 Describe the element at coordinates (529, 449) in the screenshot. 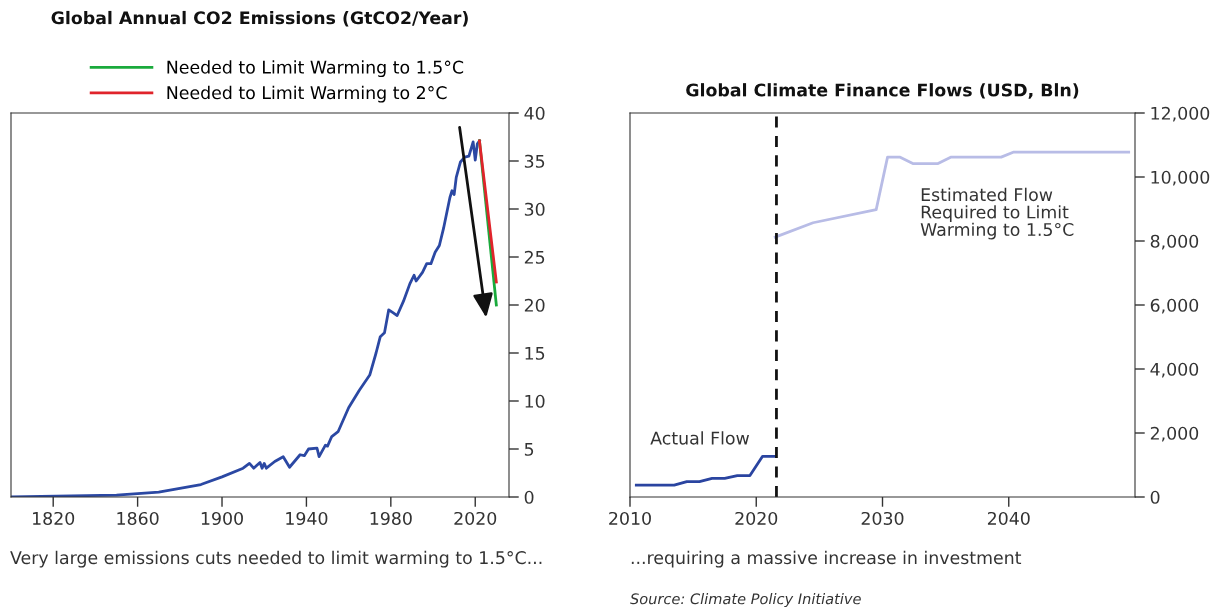

I see `y-tick-label: 5` at that location.